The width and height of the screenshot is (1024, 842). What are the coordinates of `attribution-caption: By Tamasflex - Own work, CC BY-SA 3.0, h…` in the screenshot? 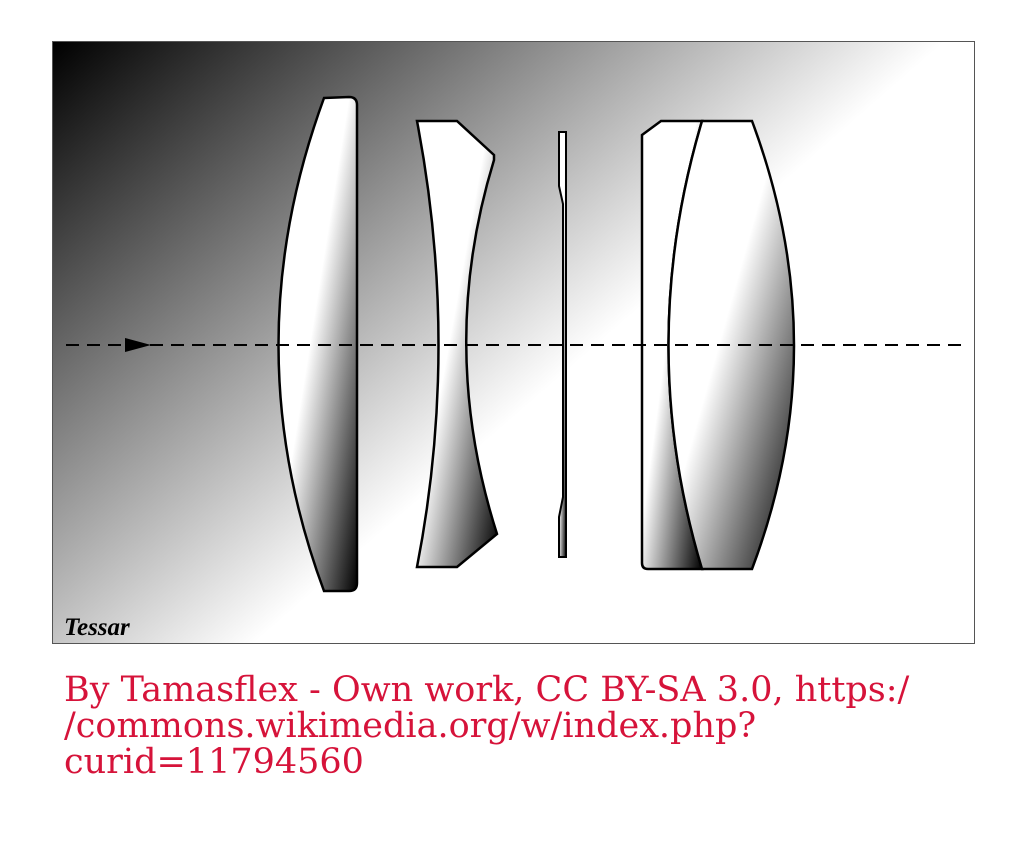 It's located at (519, 726).